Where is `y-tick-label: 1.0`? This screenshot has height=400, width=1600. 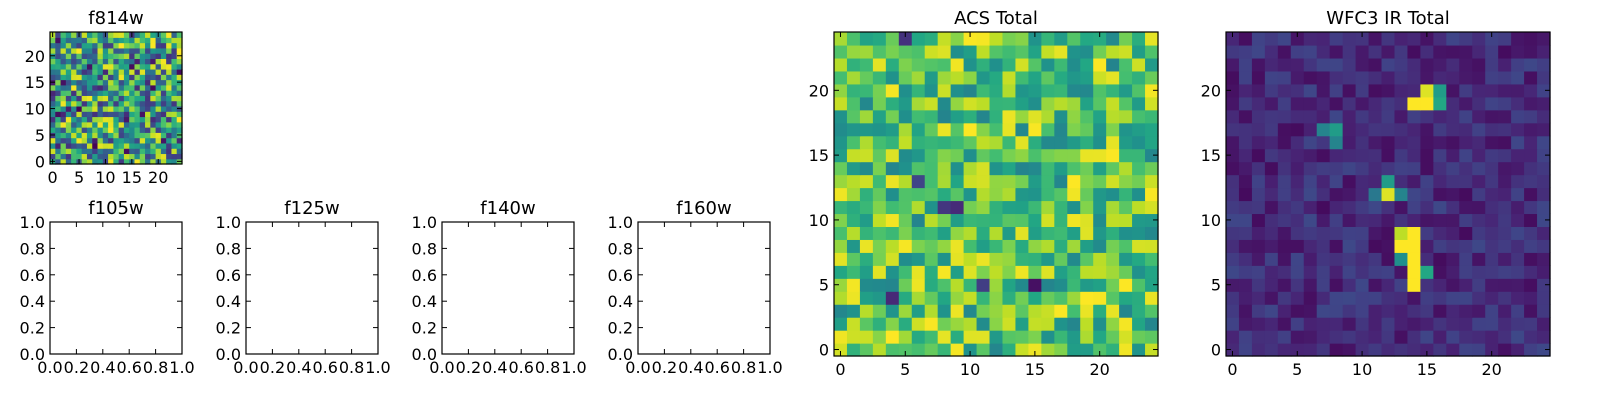 y-tick-label: 1.0 is located at coordinates (32, 222).